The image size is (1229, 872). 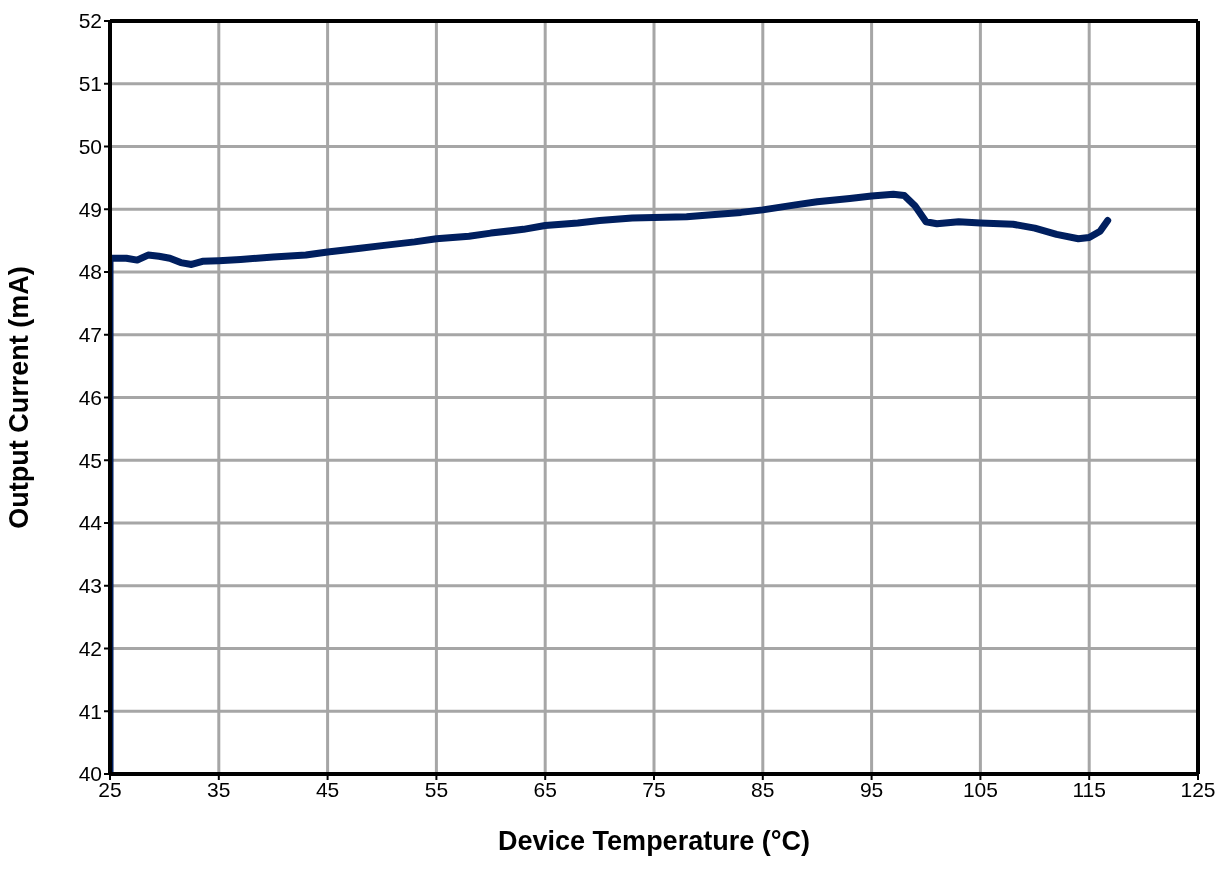 I want to click on y-tick-label: 43, so click(x=90, y=586).